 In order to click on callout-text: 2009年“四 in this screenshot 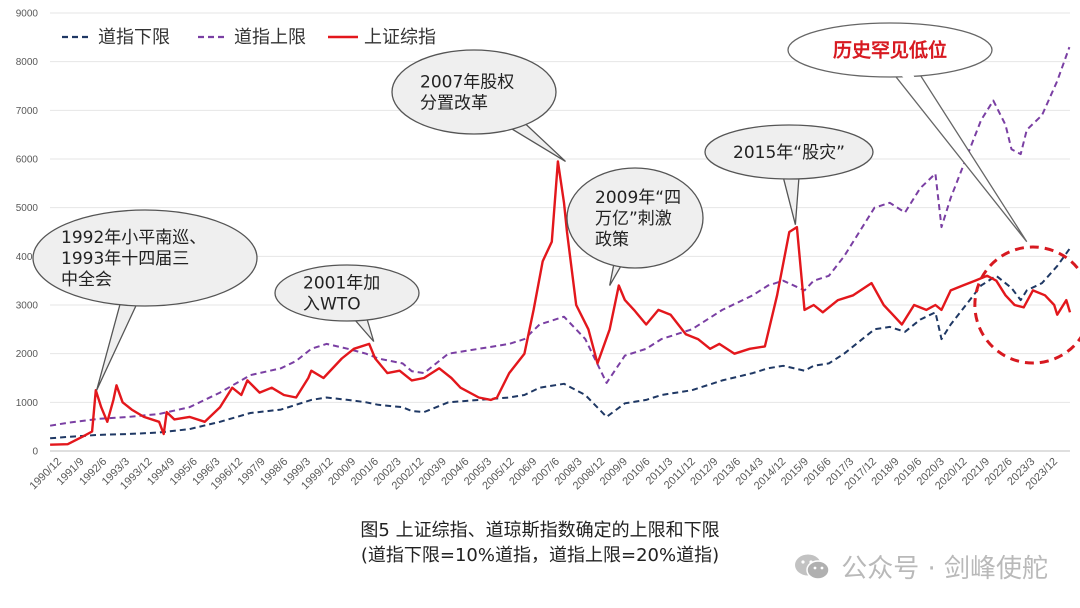, I will do `click(638, 198)`.